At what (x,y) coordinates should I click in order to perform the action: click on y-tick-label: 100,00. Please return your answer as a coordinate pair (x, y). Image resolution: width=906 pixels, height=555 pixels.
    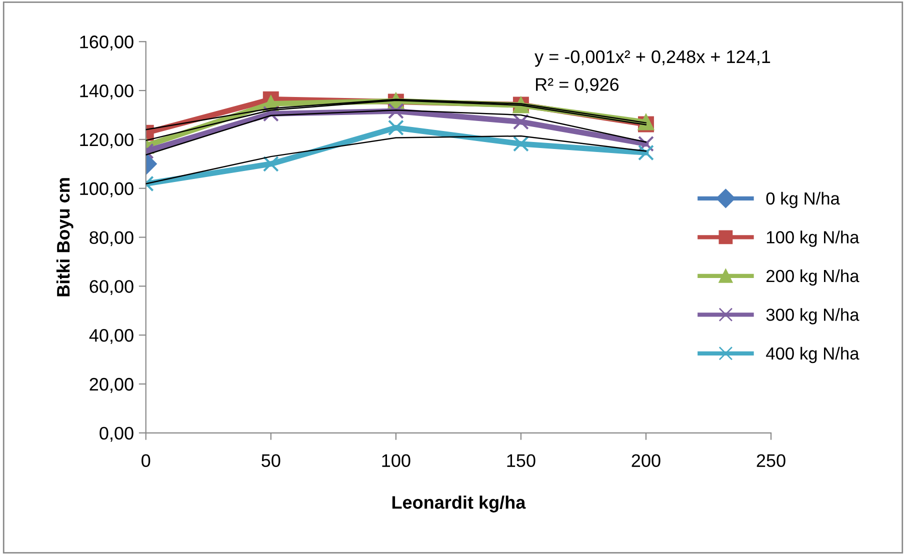
    Looking at the image, I should click on (107, 190).